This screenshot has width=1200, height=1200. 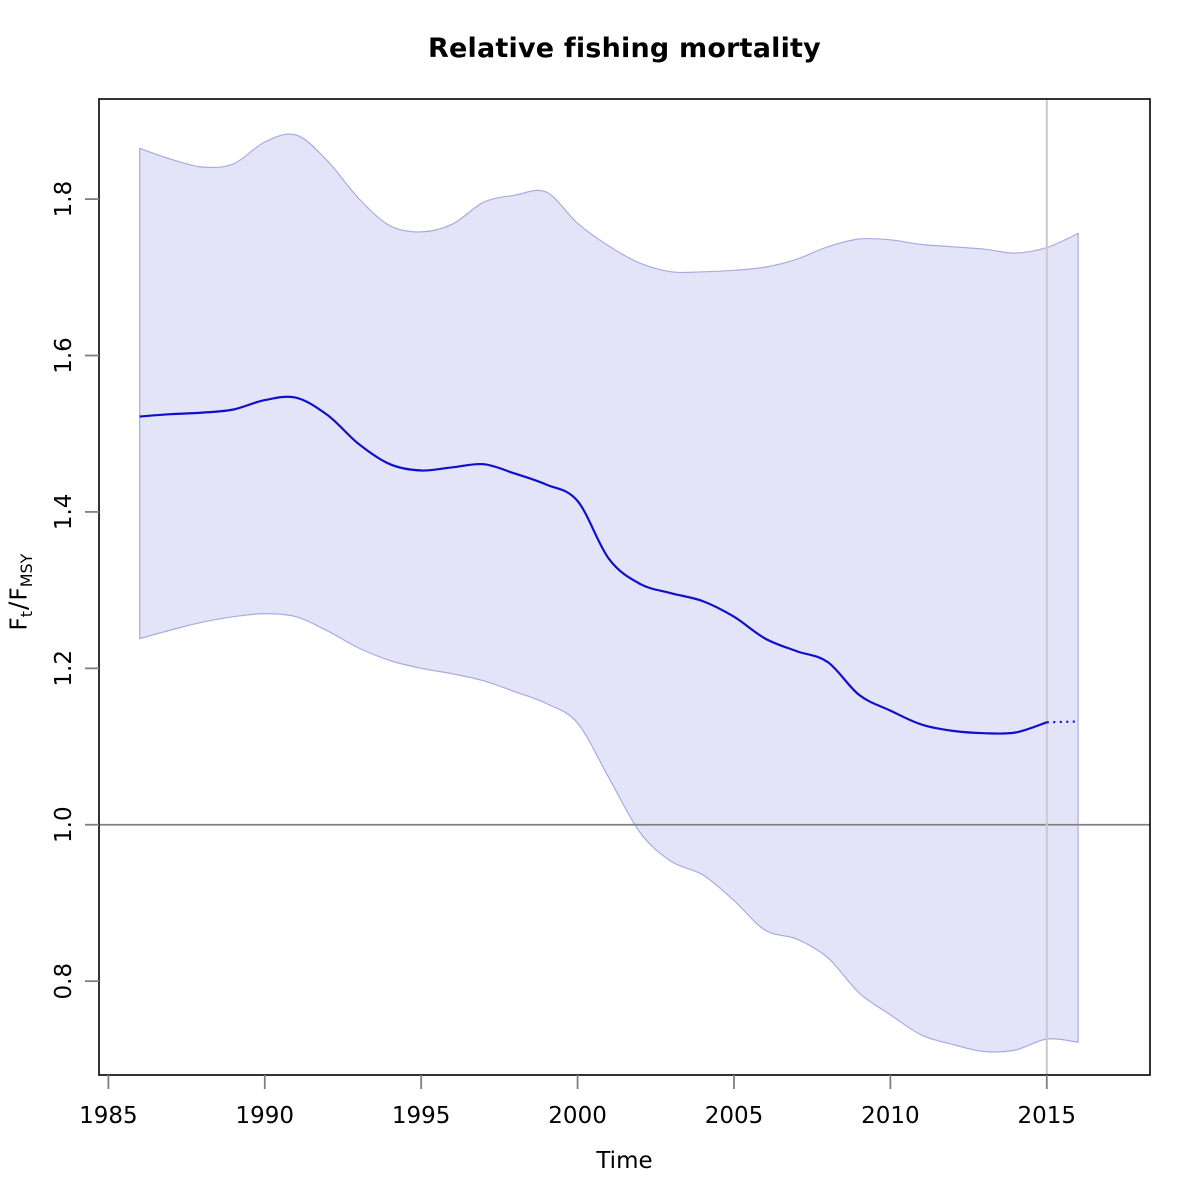 What do you see at coordinates (64, 512) in the screenshot?
I see `y-tick-label: 1.4` at bounding box center [64, 512].